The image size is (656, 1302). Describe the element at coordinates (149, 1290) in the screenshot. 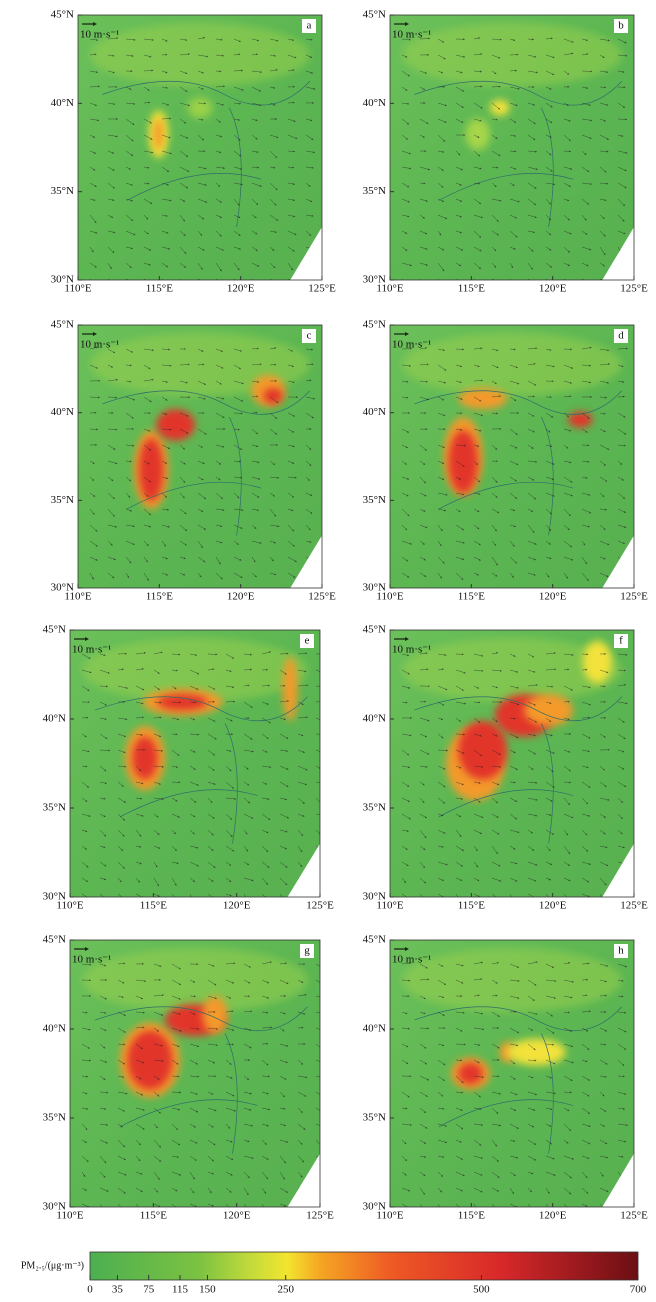

I see `colorbar-tick-label: 75` at that location.